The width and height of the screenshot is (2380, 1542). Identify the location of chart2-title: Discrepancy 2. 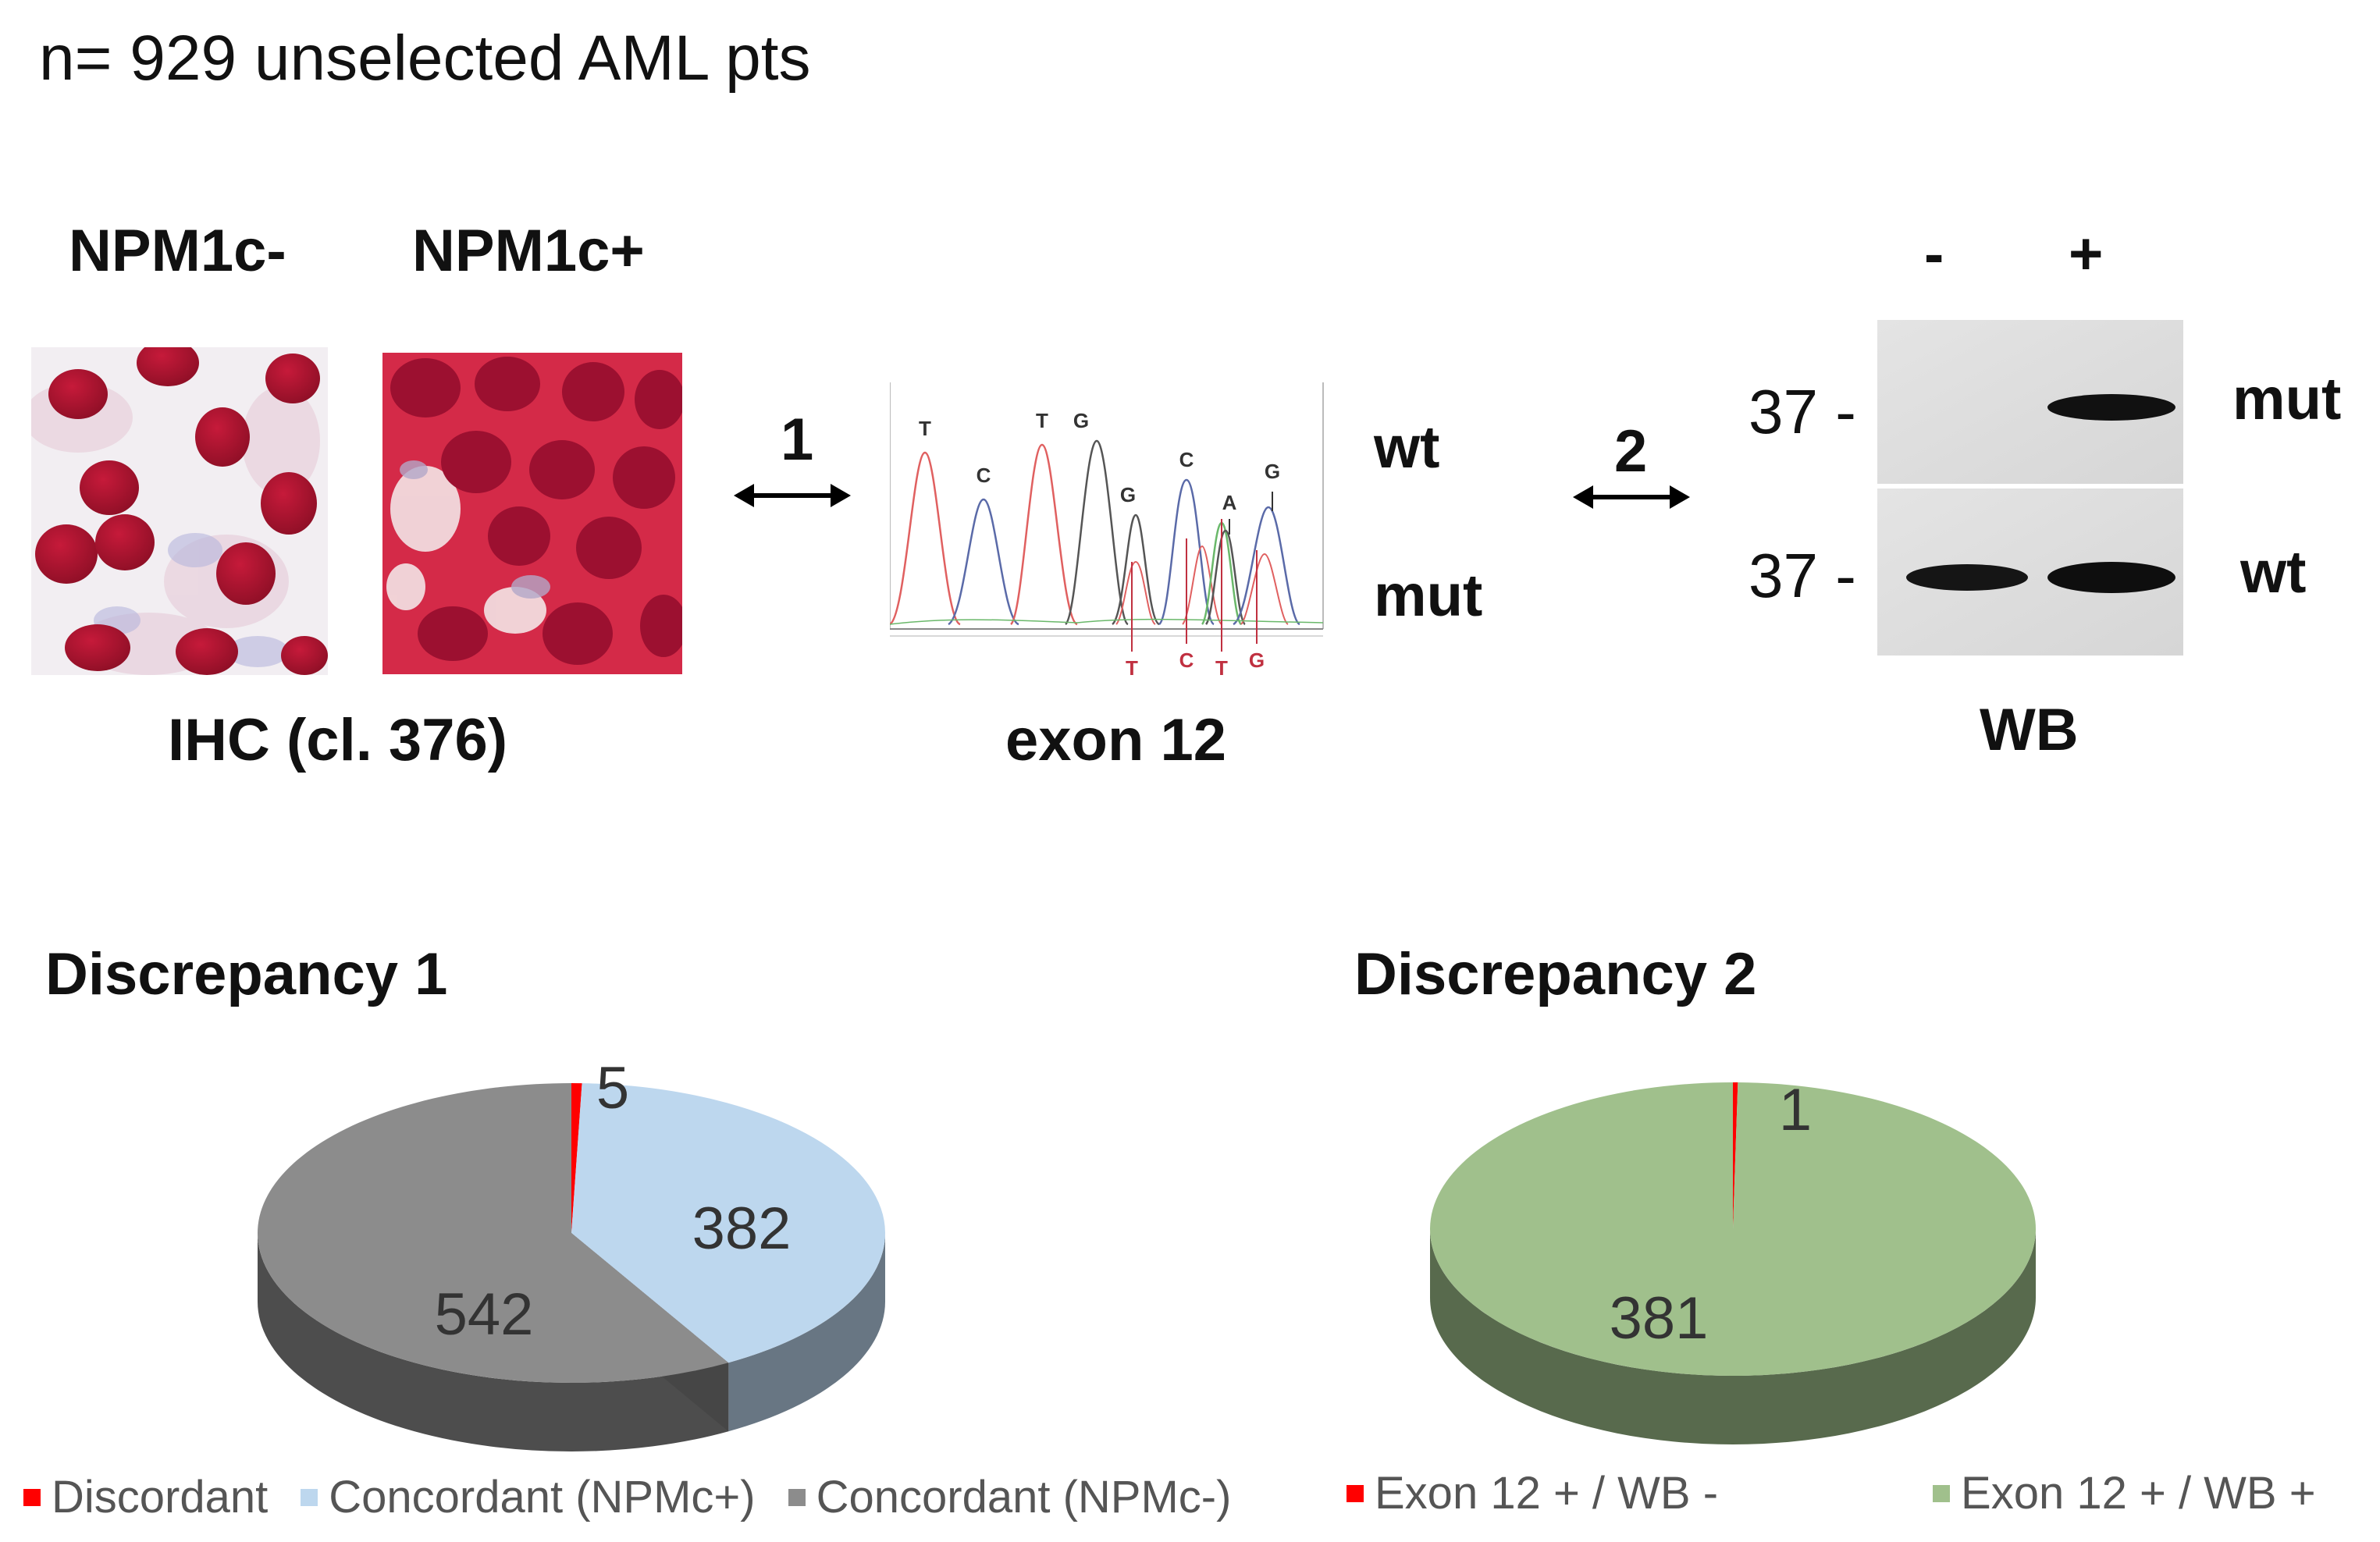
(1555, 974).